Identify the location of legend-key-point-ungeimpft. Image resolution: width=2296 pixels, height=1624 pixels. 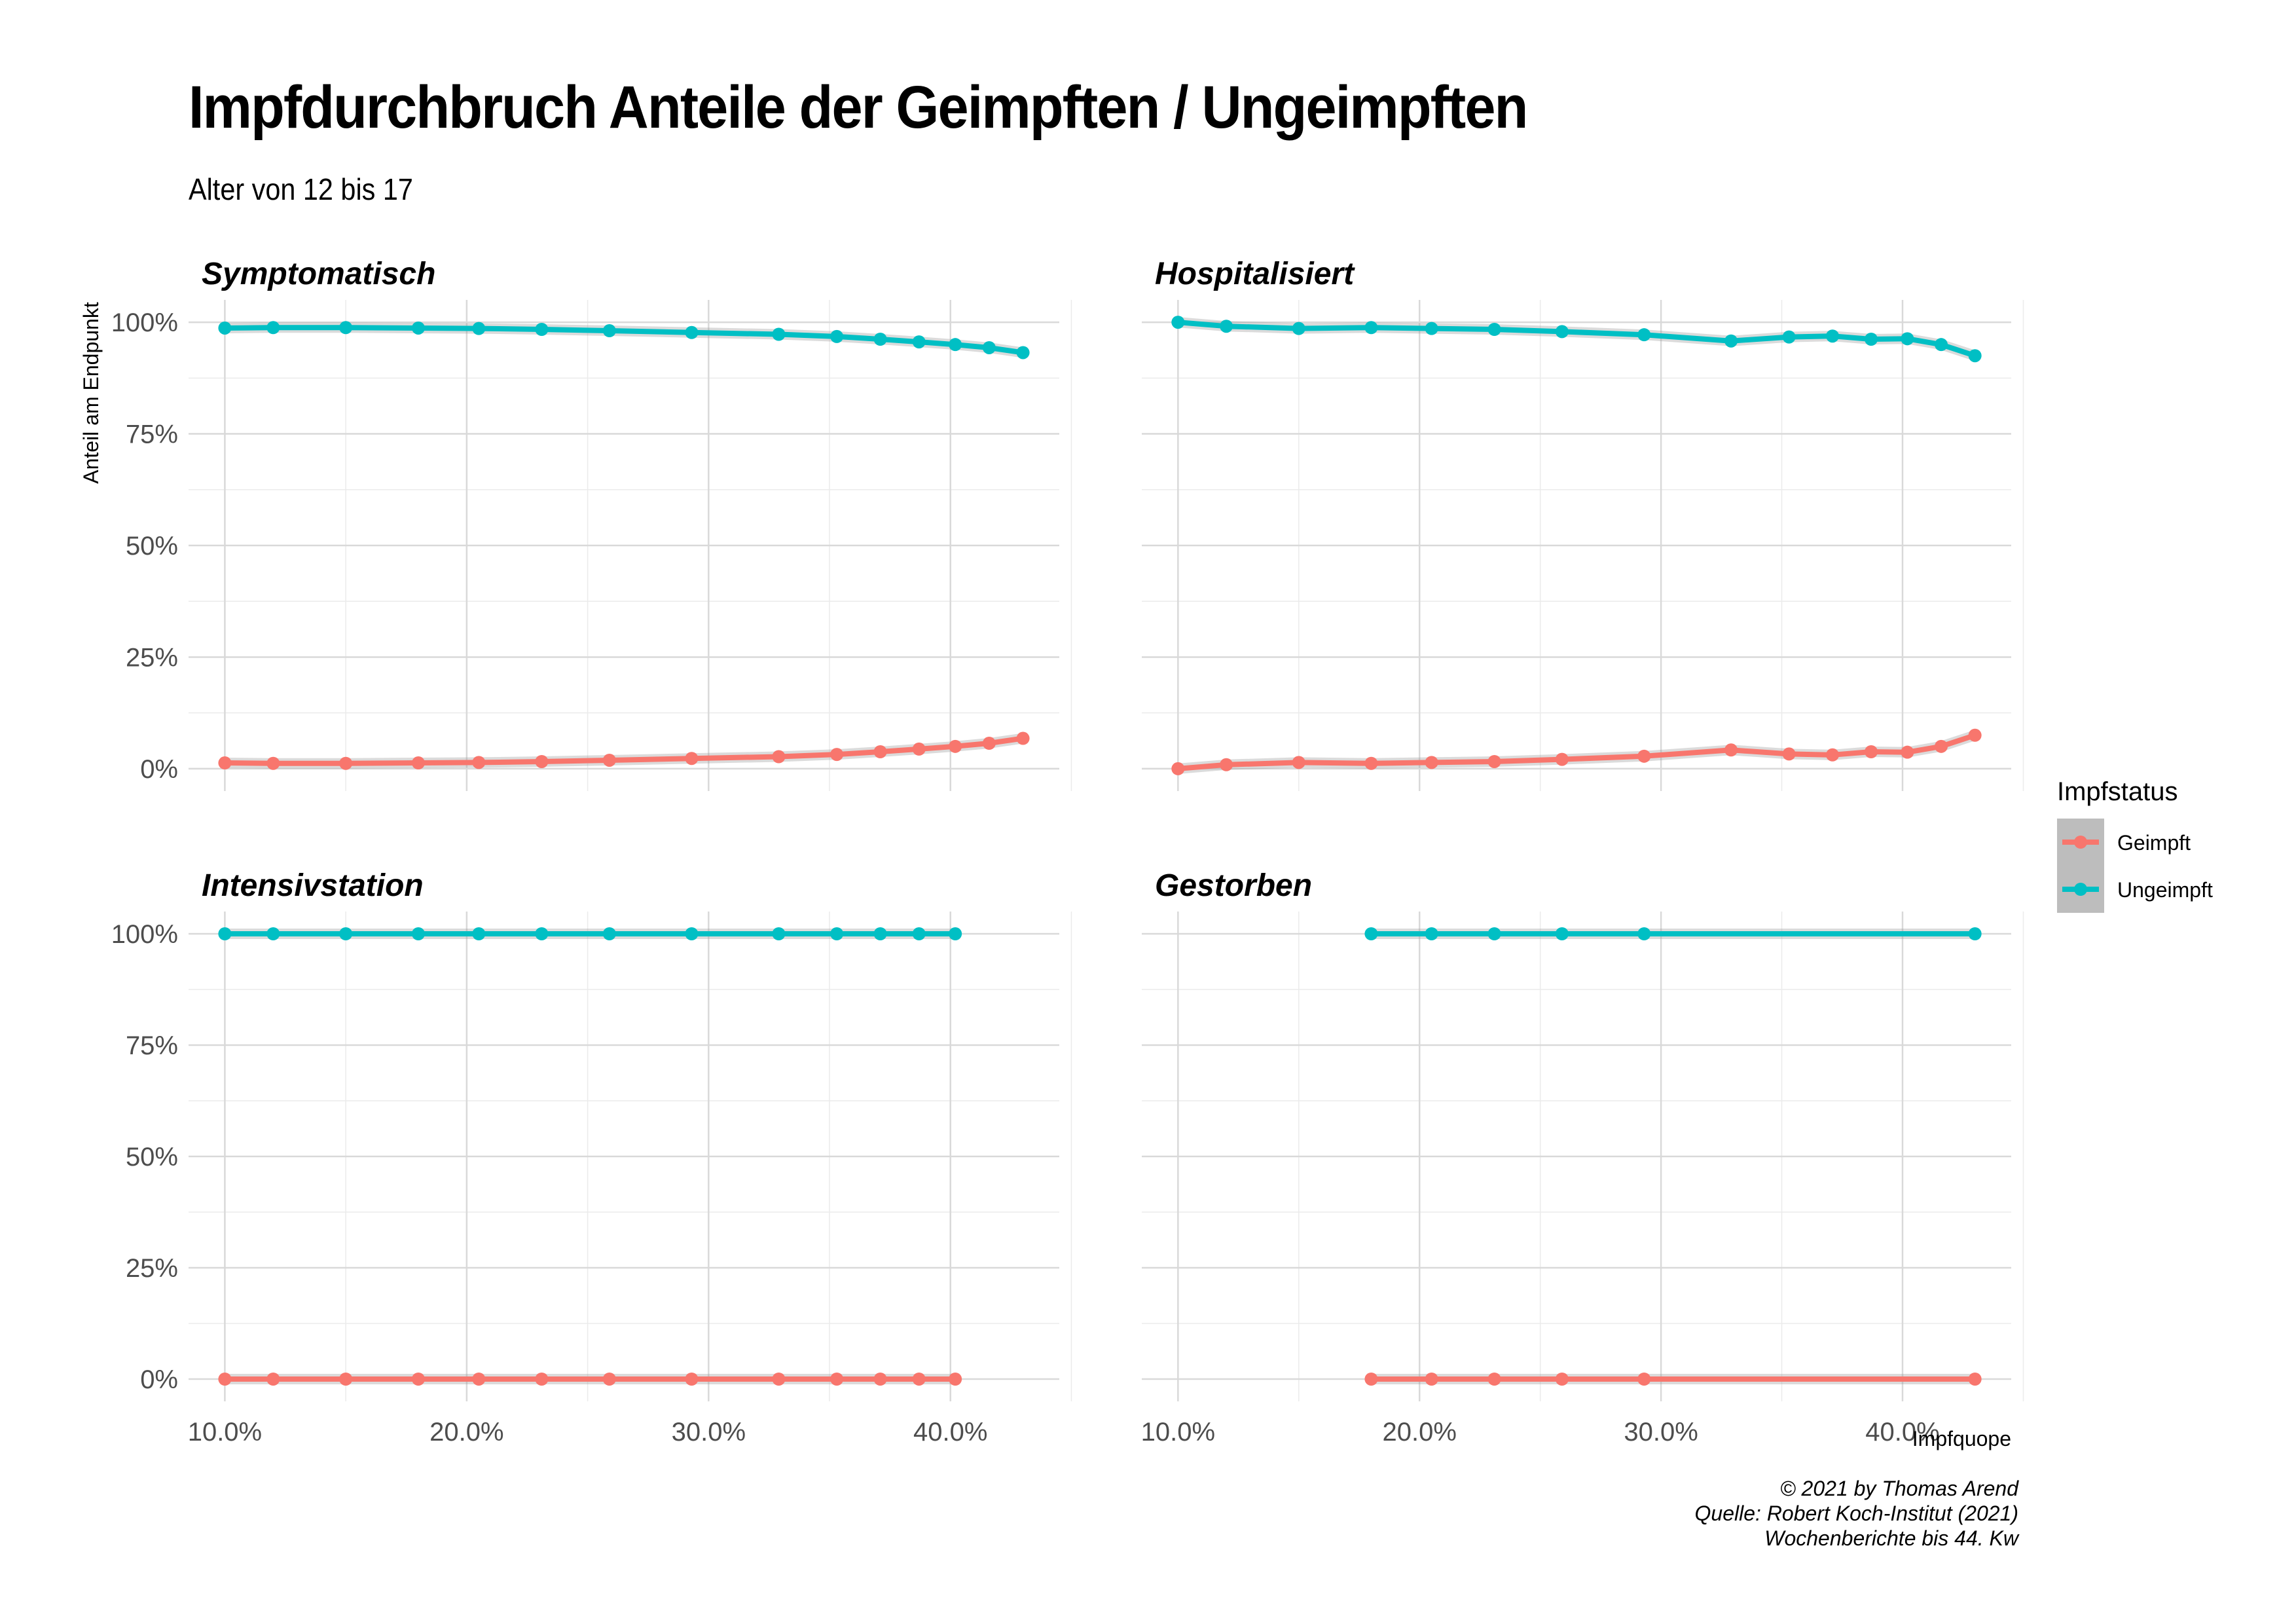
(2080, 889).